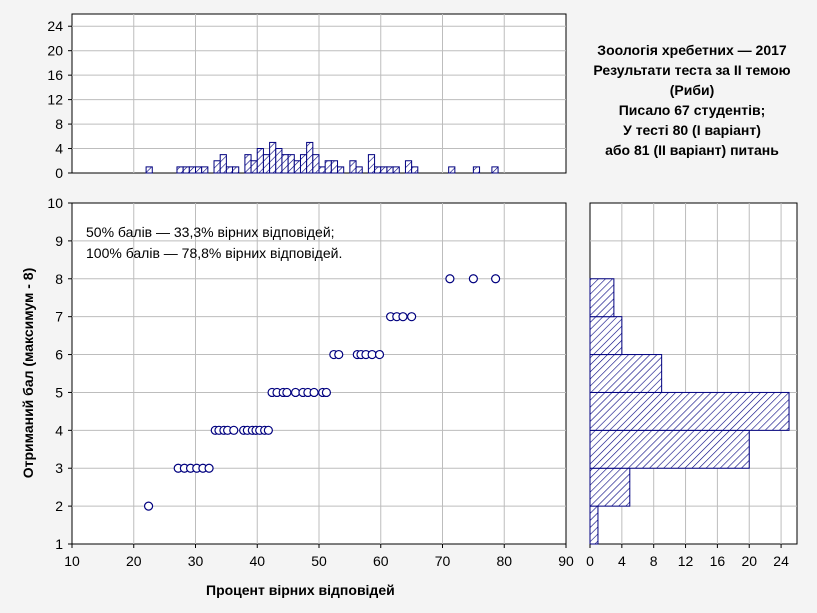 The image size is (817, 613). What do you see at coordinates (59, 392) in the screenshot?
I see `y-tick-label: 5` at bounding box center [59, 392].